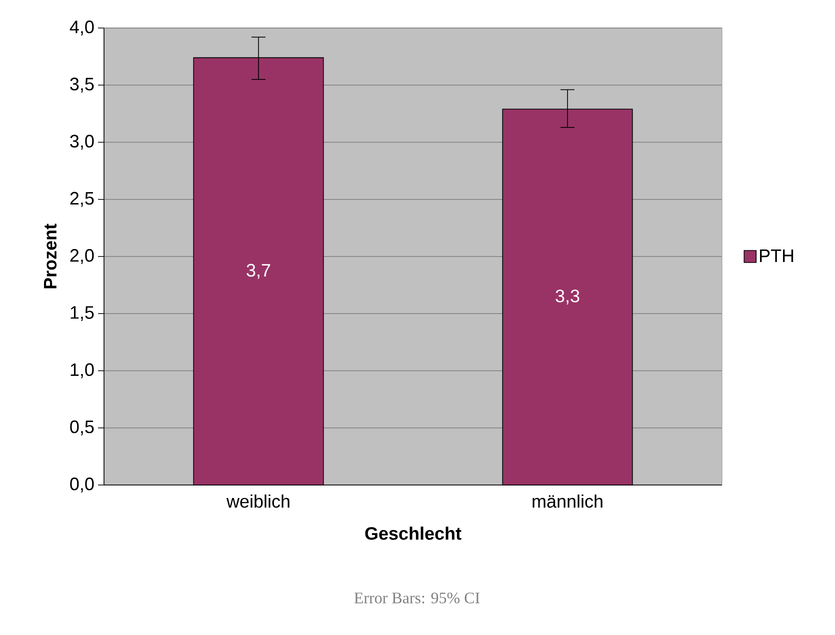 This screenshot has height=635, width=835. What do you see at coordinates (82, 256) in the screenshot?
I see `y-tick-label: 2,0` at bounding box center [82, 256].